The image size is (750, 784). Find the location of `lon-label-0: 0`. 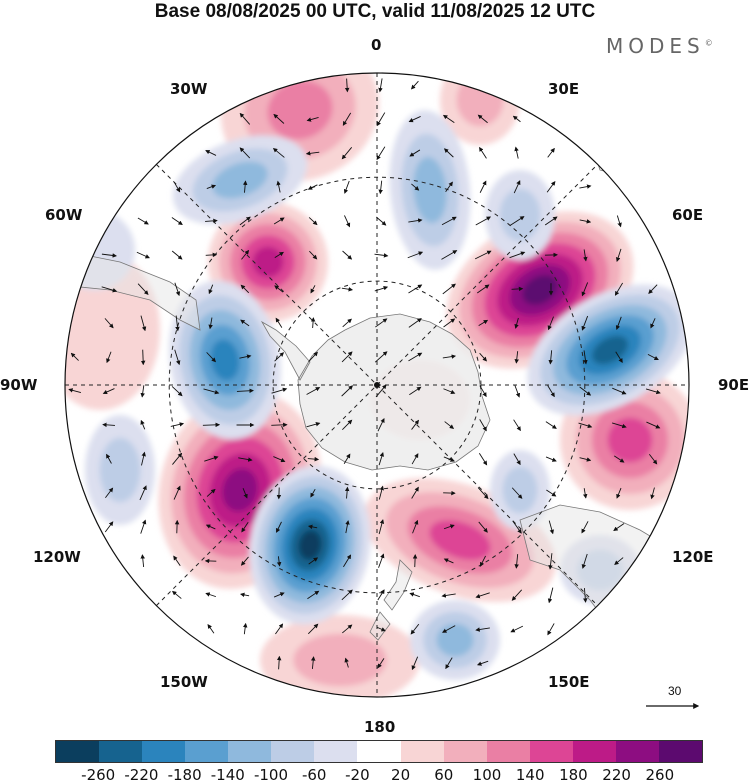

lon-label-0: 0 is located at coordinates (376, 45).